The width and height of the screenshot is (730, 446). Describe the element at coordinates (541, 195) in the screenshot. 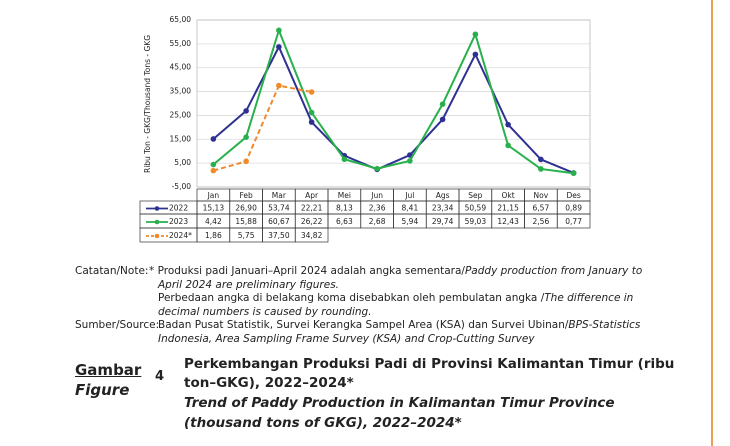

I see `x-tick-label: Nov` at that location.